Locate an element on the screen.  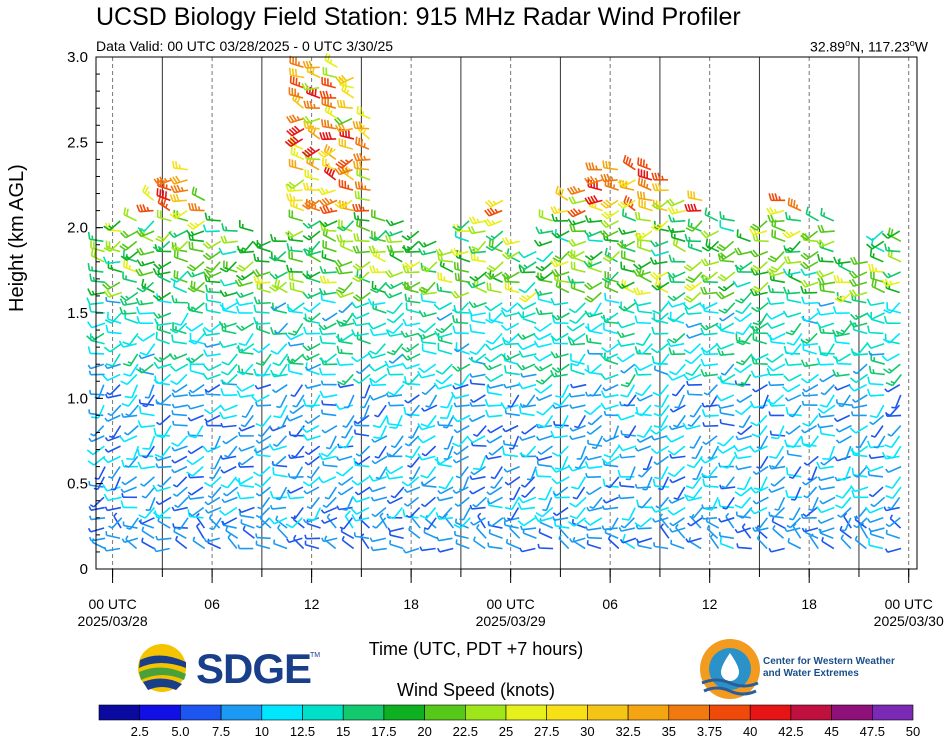
colorbar-label: 5.0 is located at coordinates (180, 731).